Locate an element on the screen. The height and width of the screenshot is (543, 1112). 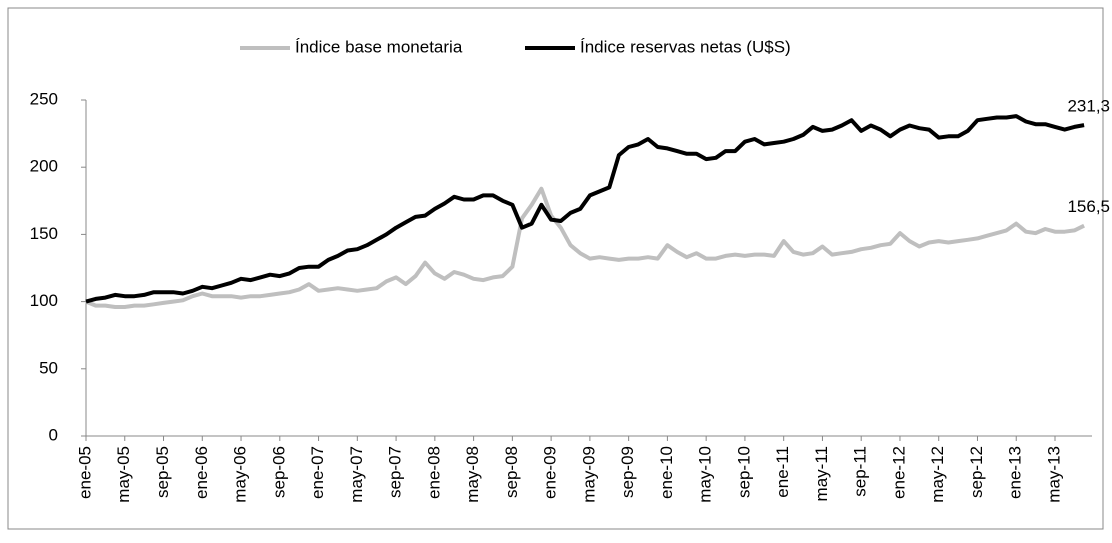
x-tick-label: sep-05 is located at coordinates (162, 472).